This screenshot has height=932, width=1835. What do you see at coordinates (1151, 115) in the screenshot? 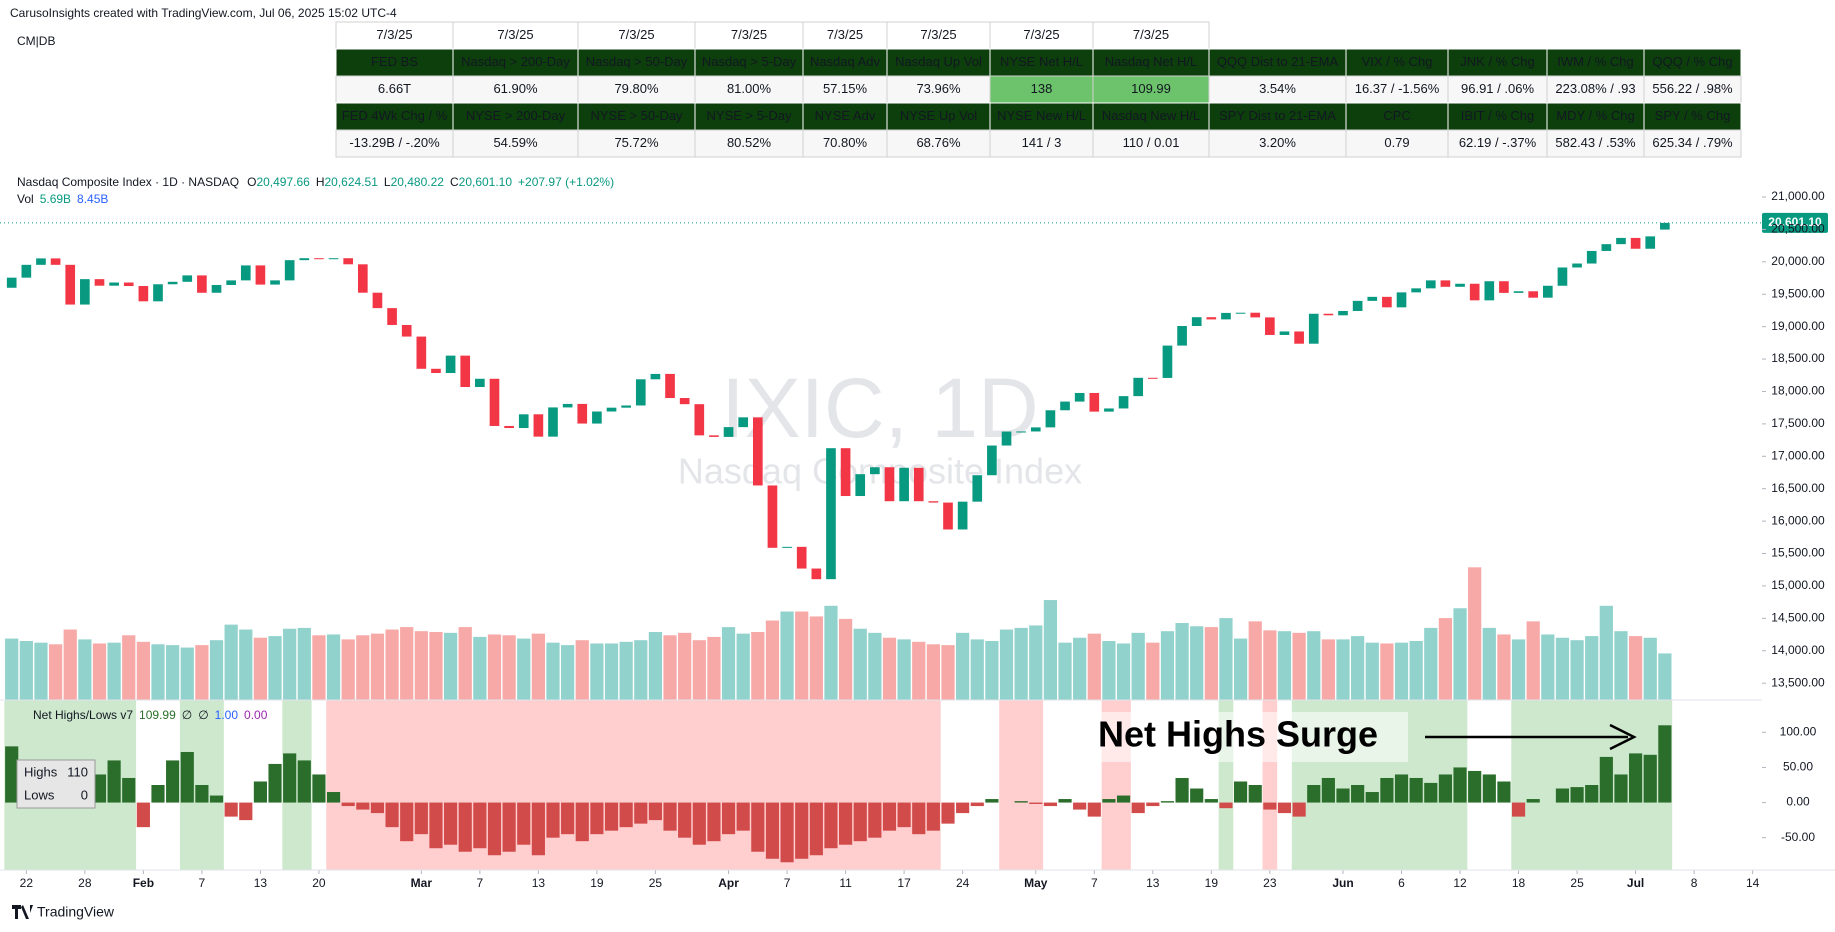
I see `table-header: Nasdaq New H/L` at bounding box center [1151, 115].